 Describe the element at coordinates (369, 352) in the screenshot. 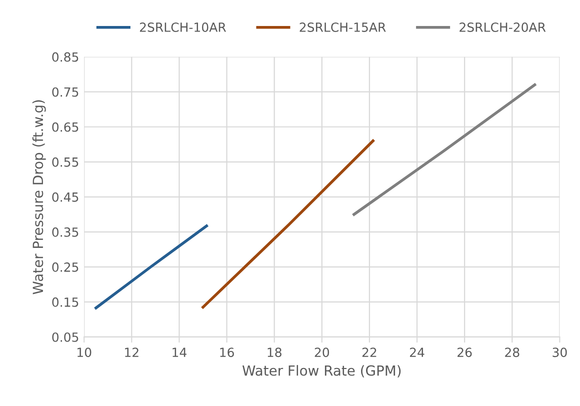

I see `x-tick-label: 22` at that location.